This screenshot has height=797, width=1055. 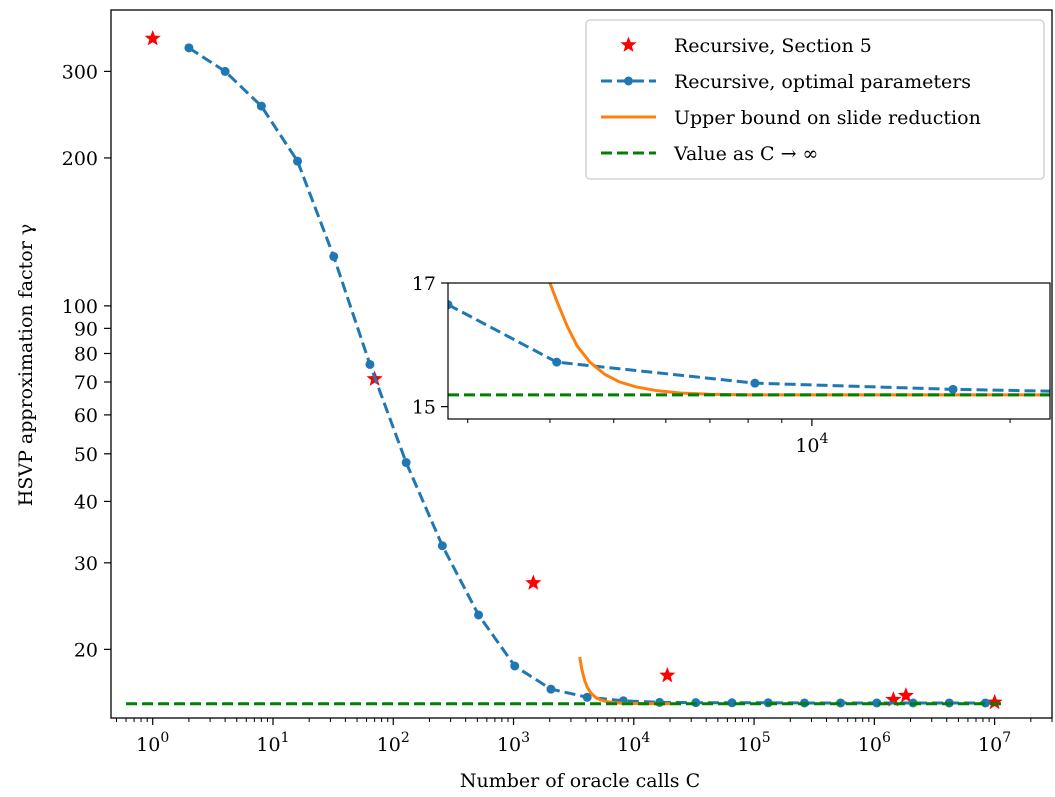 I want to click on legend-box, so click(x=815, y=99).